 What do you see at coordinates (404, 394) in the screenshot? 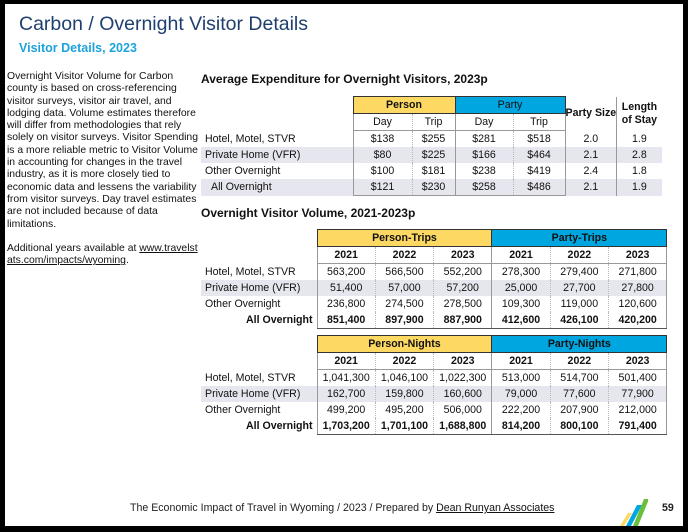
I see `cell: 159,800` at bounding box center [404, 394].